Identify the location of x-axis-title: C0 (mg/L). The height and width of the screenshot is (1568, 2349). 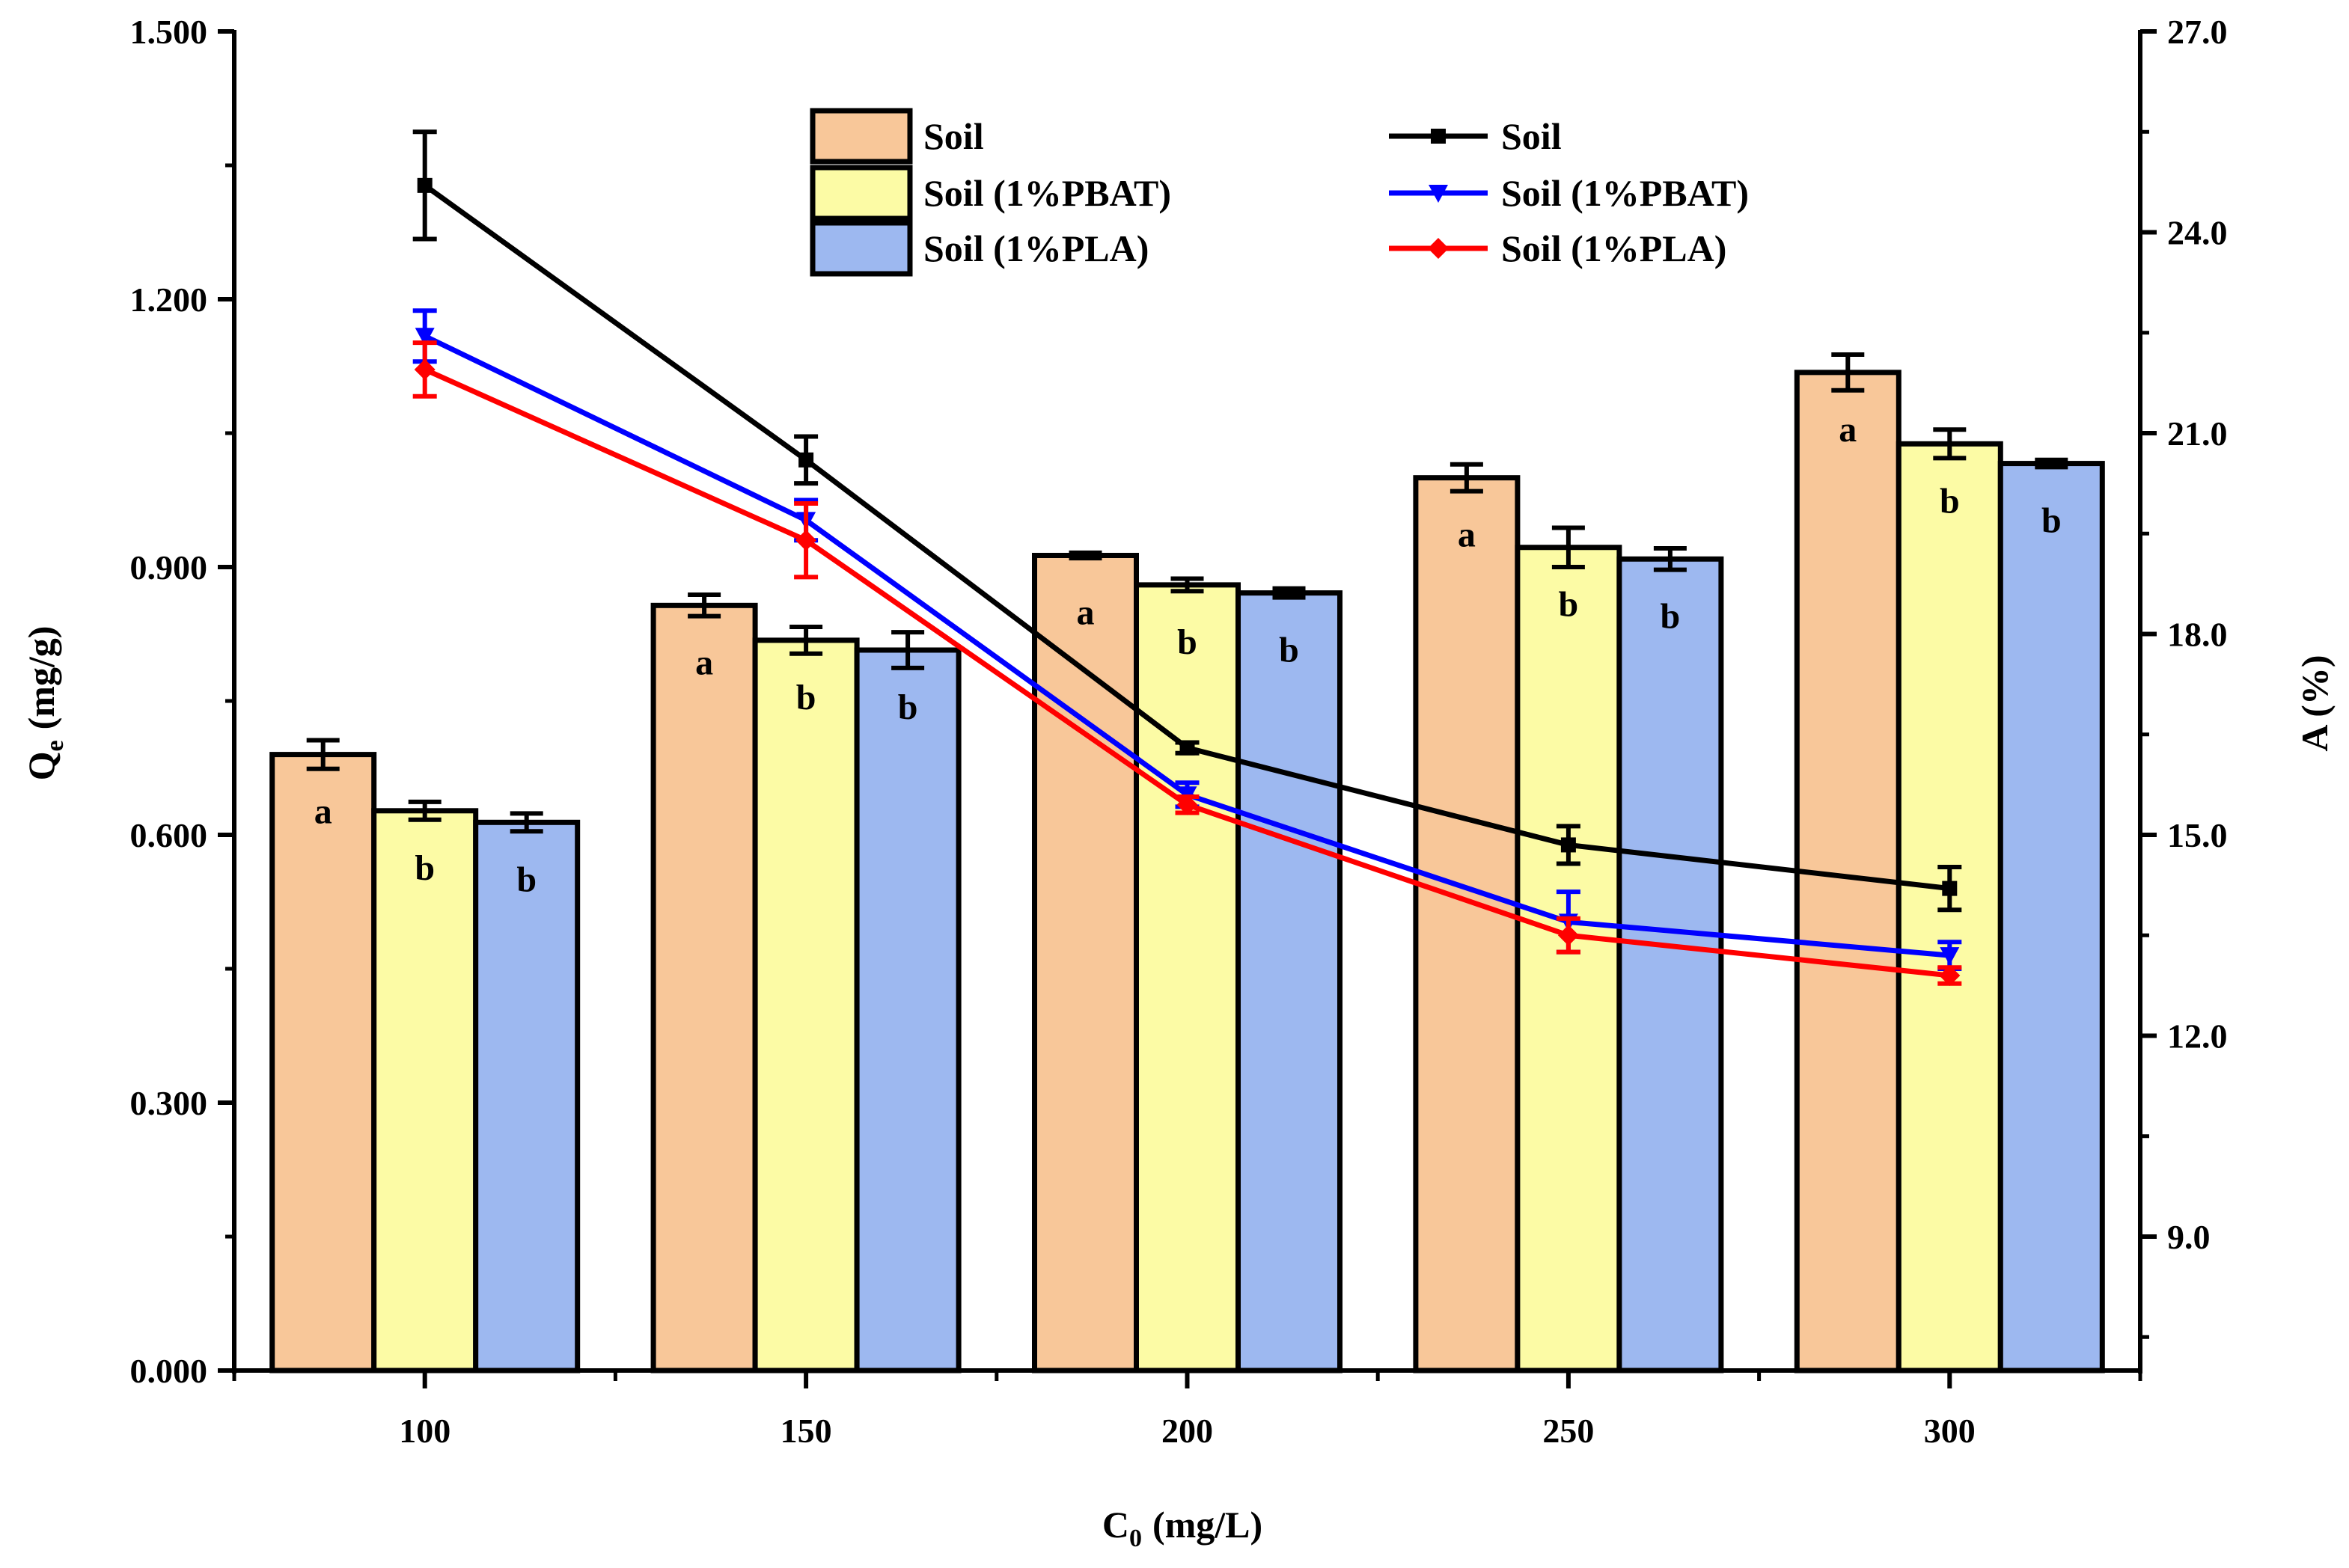
(1182, 1528).